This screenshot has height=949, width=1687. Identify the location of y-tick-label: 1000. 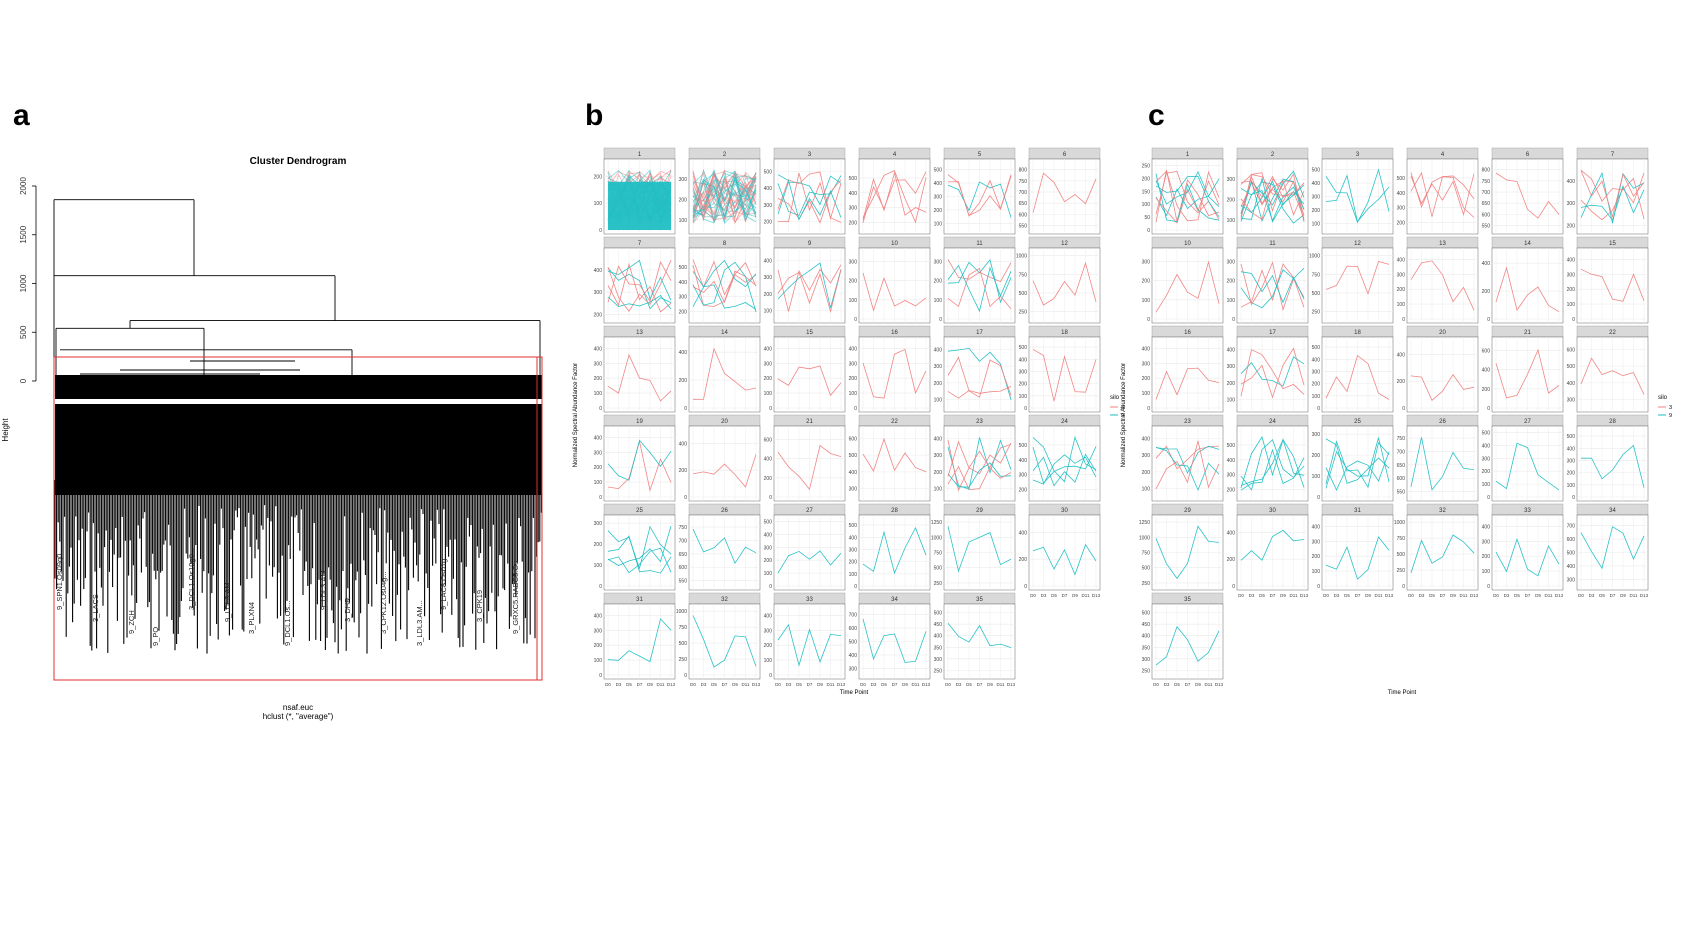
(1144, 538).